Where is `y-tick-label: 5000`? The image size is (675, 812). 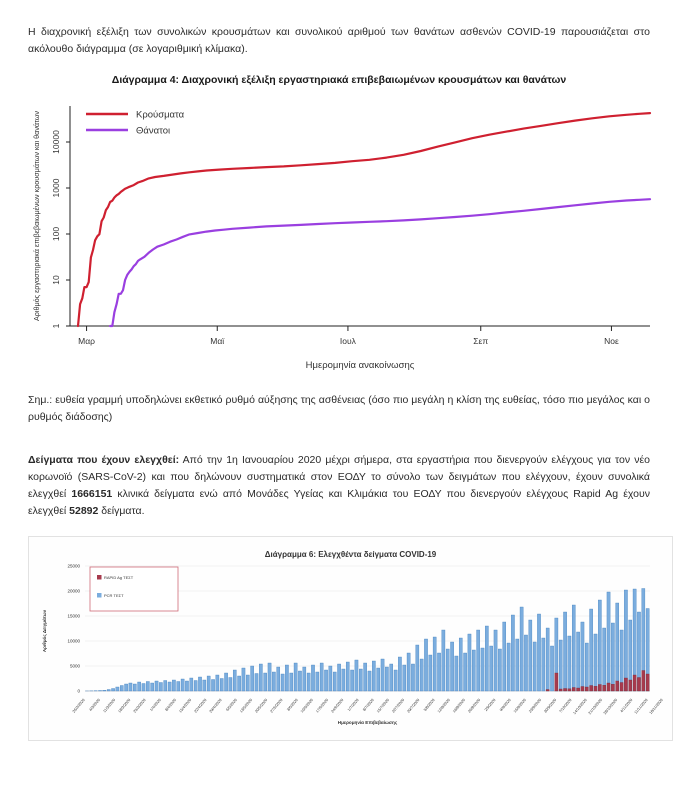
y-tick-label: 5000 is located at coordinates (75, 666).